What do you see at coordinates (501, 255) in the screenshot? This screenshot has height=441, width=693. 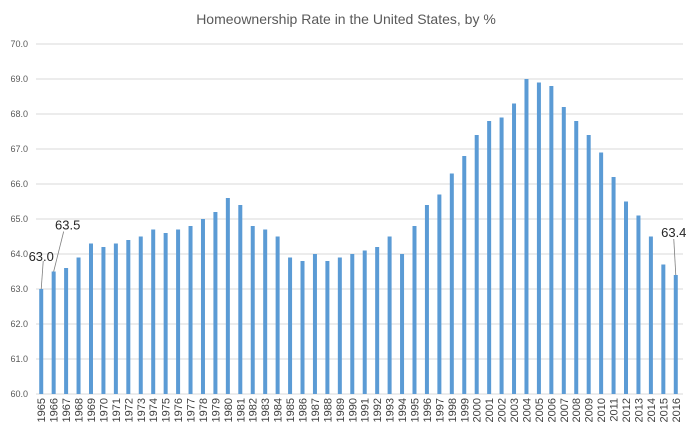 I see `bar-2002` at bounding box center [501, 255].